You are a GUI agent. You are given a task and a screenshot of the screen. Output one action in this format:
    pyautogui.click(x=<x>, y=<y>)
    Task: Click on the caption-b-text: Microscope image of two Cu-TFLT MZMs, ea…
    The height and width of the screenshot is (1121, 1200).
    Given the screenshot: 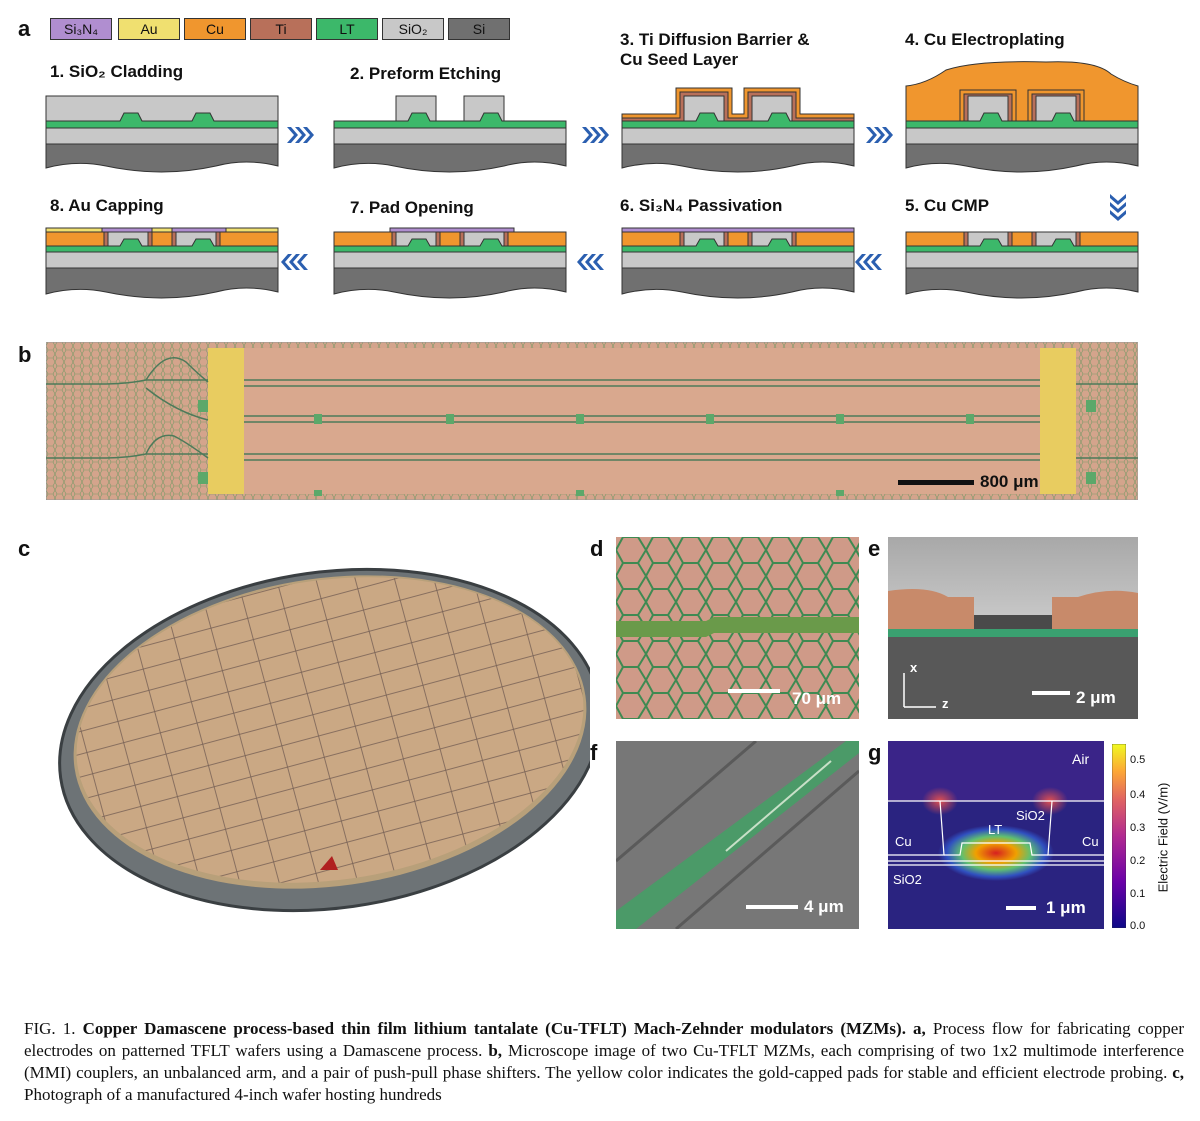 What is the action you would take?
    pyautogui.click(x=604, y=1061)
    